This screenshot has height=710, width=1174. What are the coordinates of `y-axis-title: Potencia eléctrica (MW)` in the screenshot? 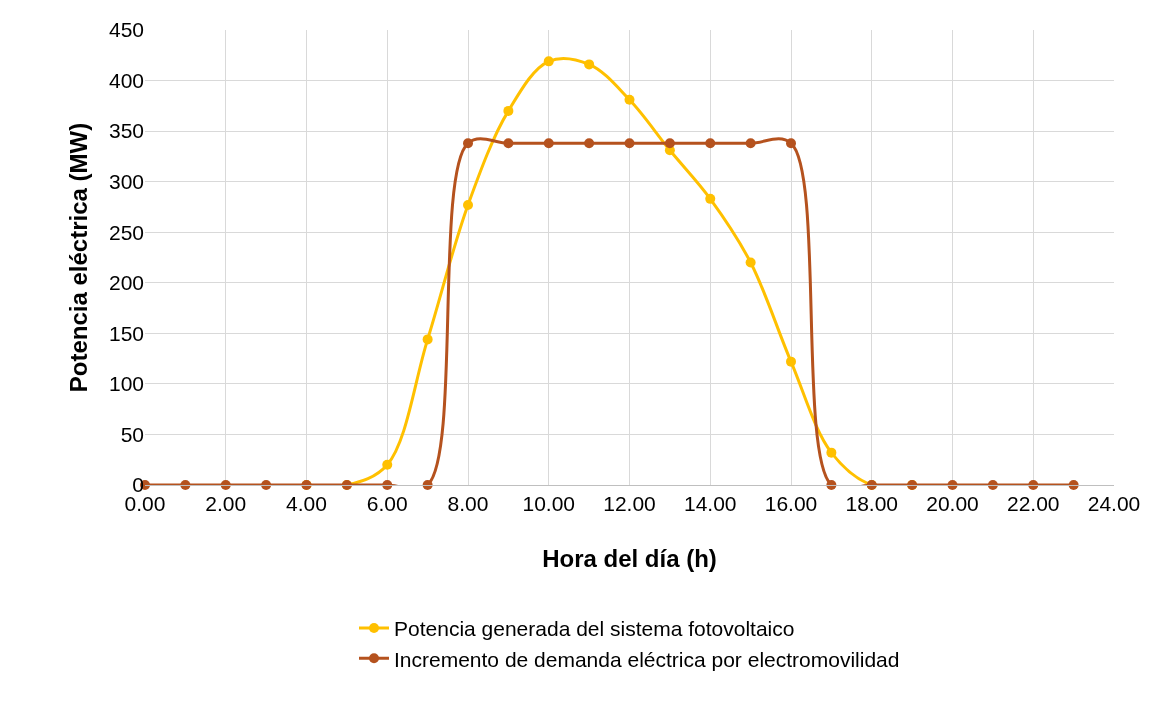 It's located at (78, 257).